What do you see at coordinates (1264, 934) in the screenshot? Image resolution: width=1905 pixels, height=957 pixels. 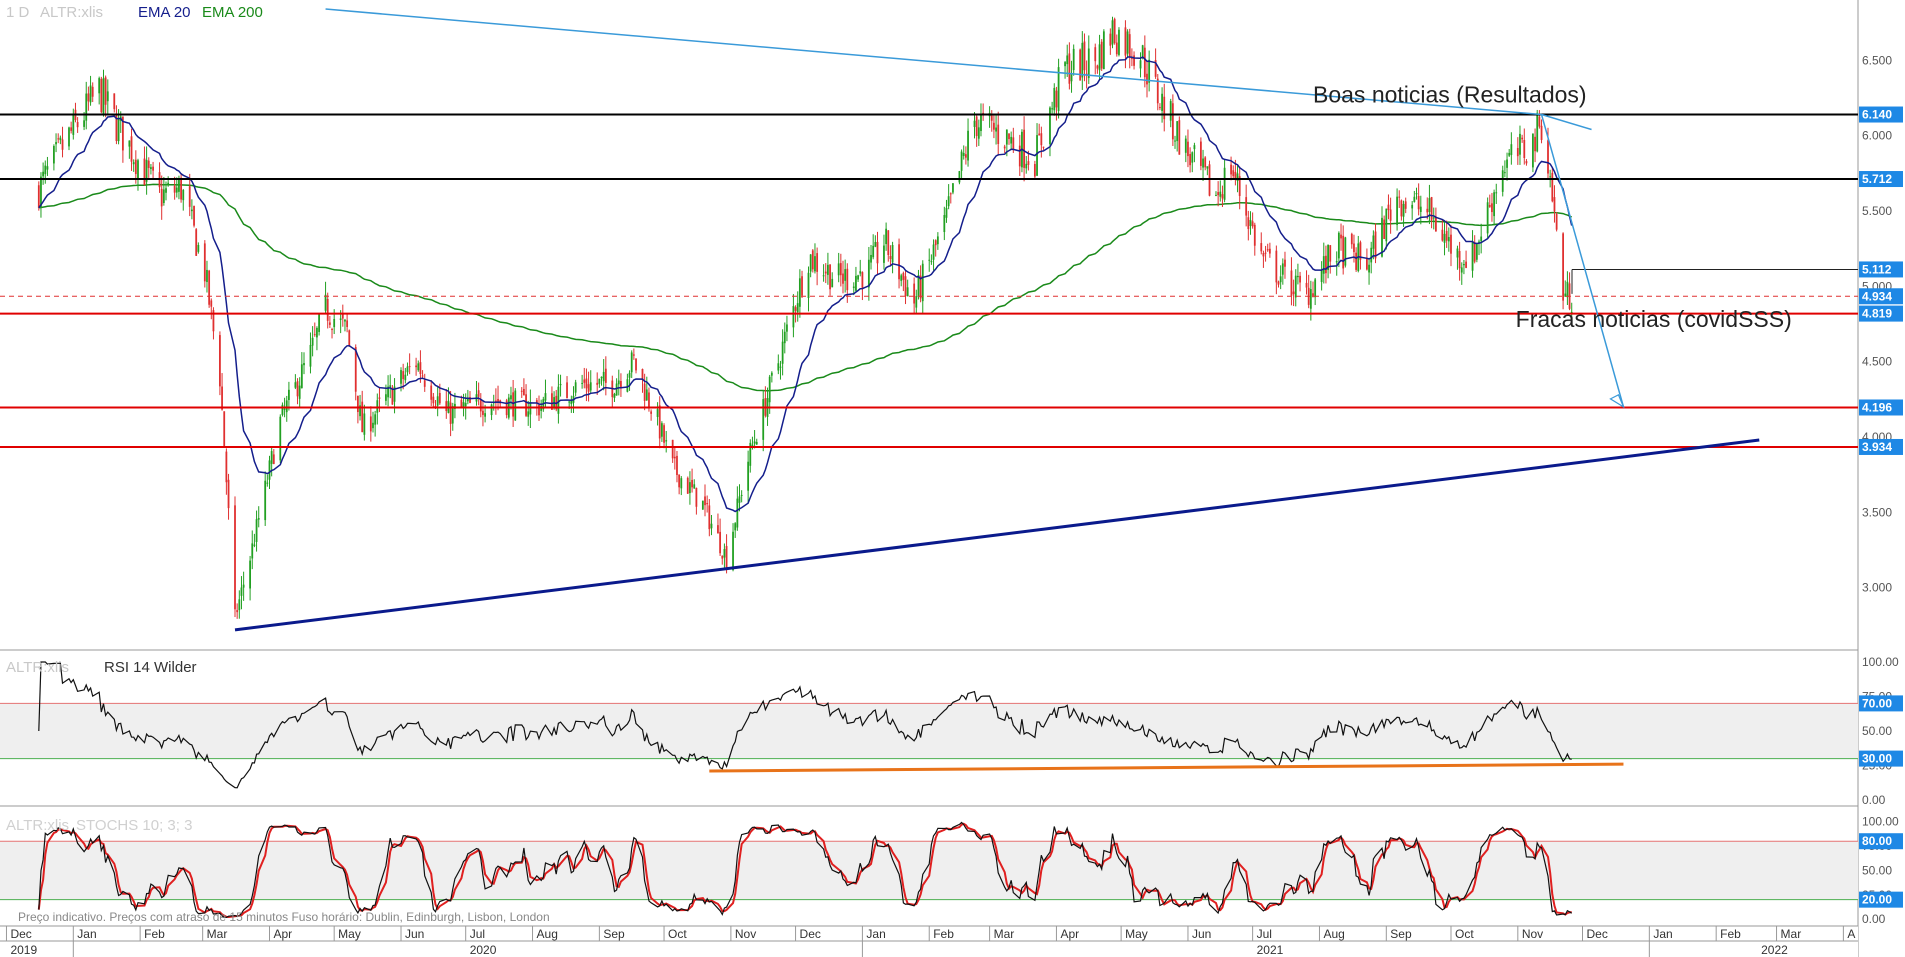 I see `month-label: Jul` at bounding box center [1264, 934].